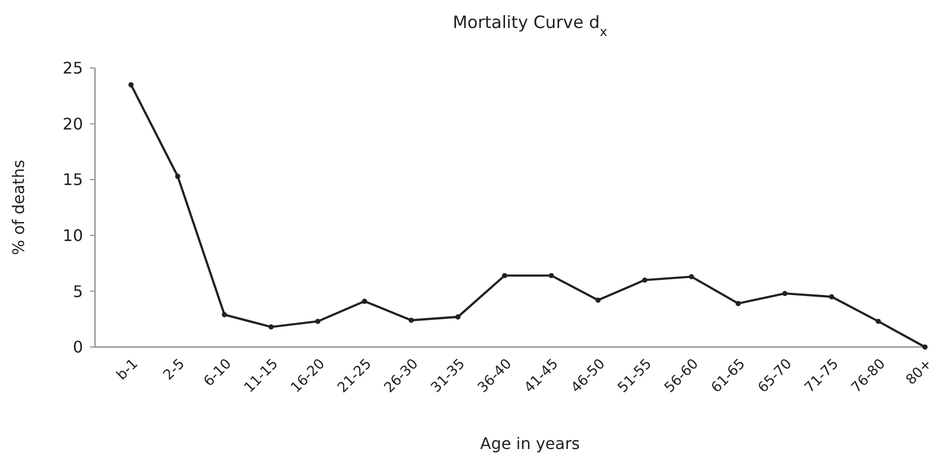 The width and height of the screenshot is (949, 457). What do you see at coordinates (77, 291) in the screenshot?
I see `y-tick-label: 5` at bounding box center [77, 291].